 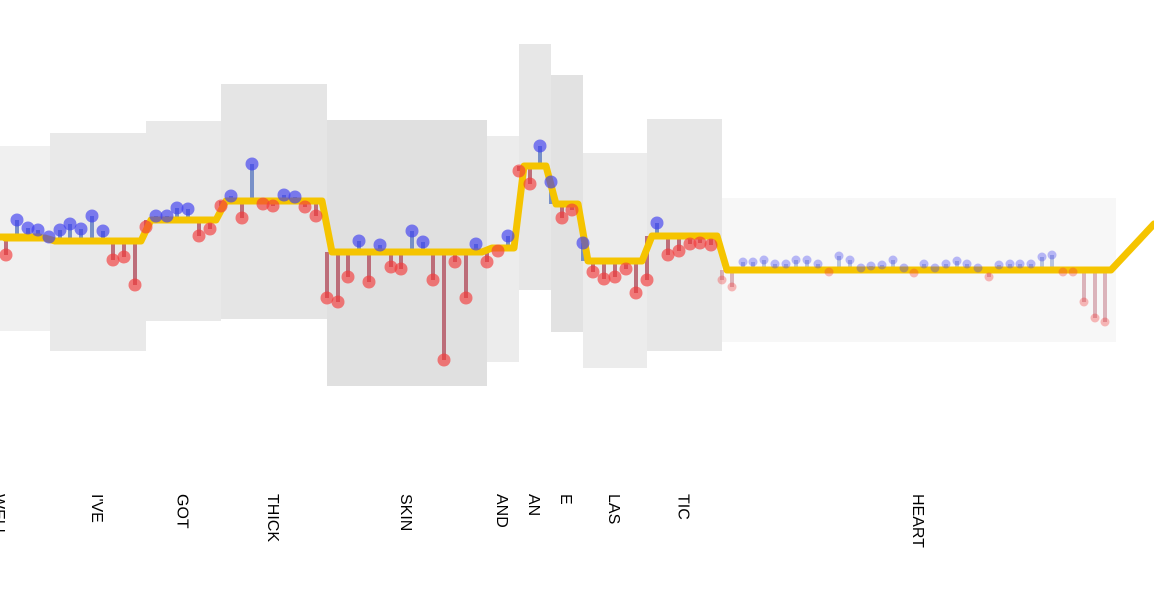 I want to click on syllable-label-8: LAS, so click(x=613, y=509).